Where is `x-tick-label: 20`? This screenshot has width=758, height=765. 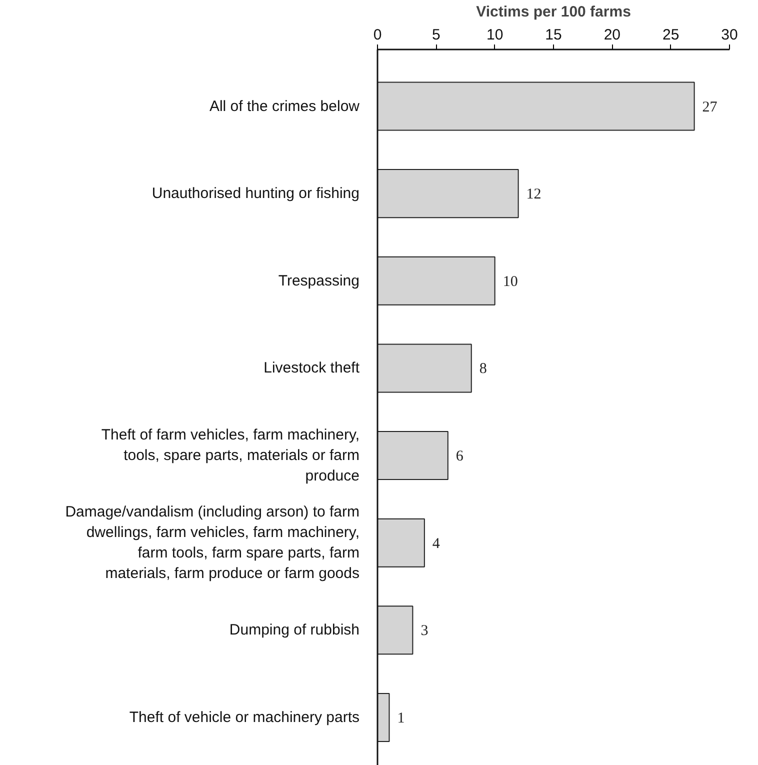 x-tick-label: 20 is located at coordinates (612, 35).